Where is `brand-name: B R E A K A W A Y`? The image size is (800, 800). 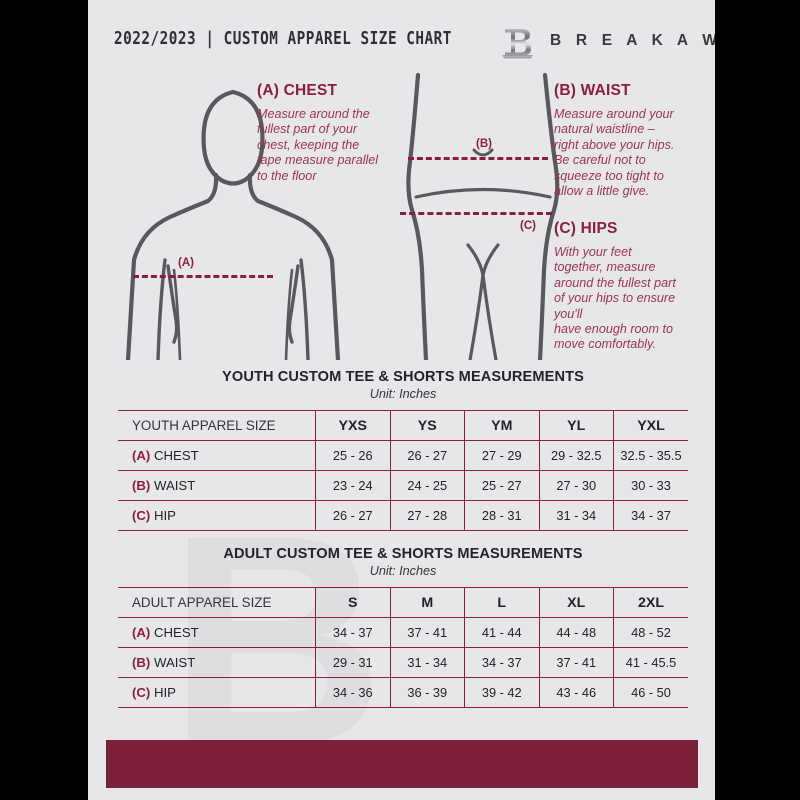 brand-name: B R E A K A W A Y is located at coordinates (632, 40).